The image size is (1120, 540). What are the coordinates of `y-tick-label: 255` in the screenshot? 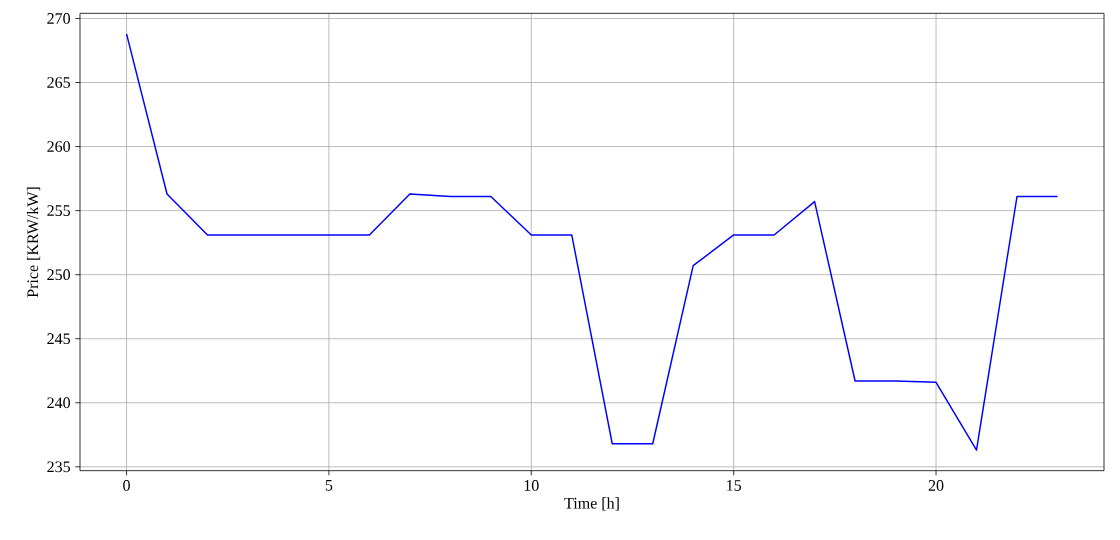 It's located at (59, 210).